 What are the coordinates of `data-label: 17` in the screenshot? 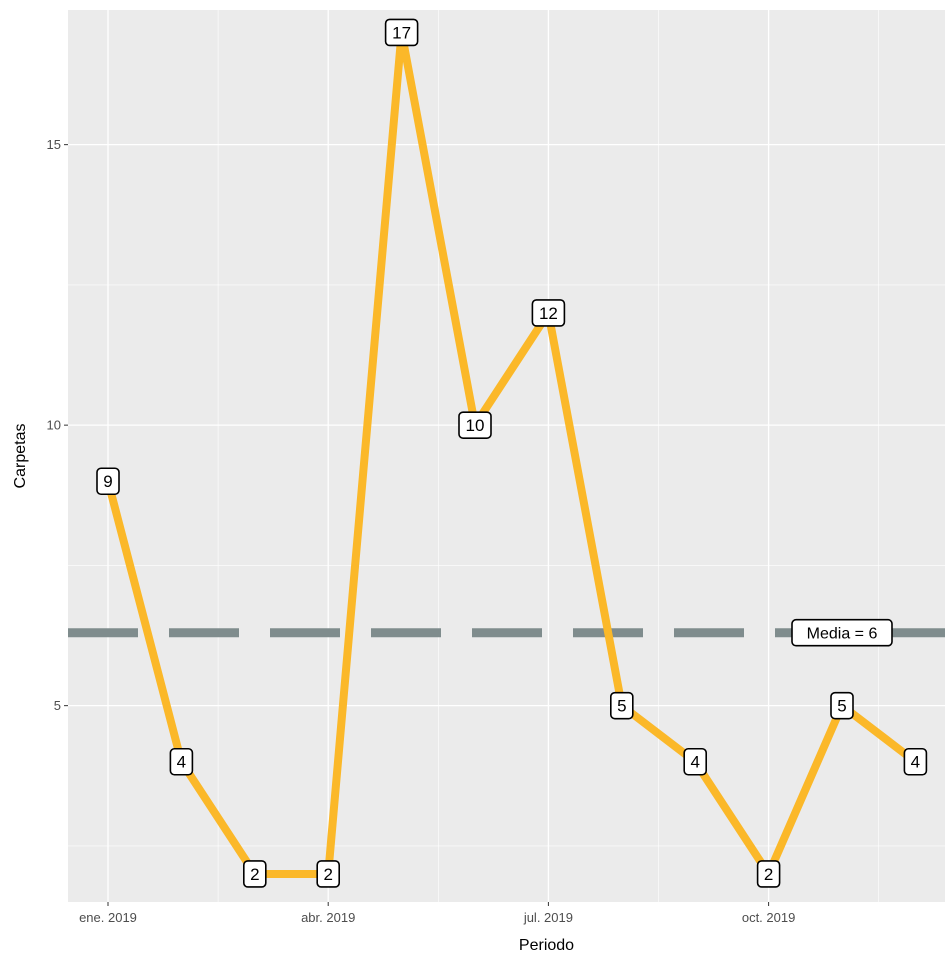 It's located at (401, 32).